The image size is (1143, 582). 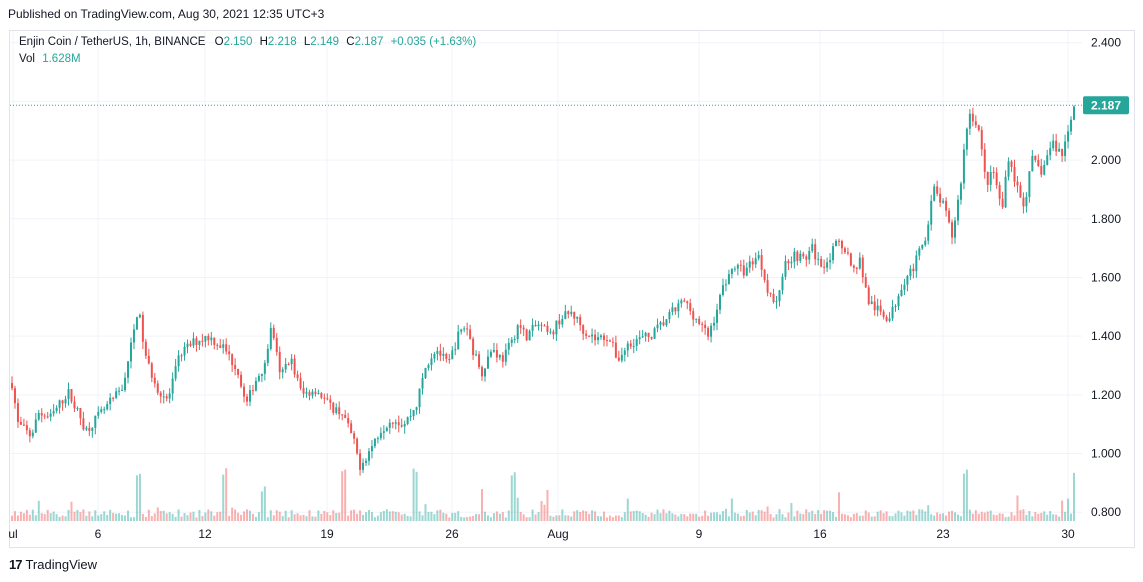 What do you see at coordinates (53, 564) in the screenshot?
I see `tradingview-logo: 17 TradingView` at bounding box center [53, 564].